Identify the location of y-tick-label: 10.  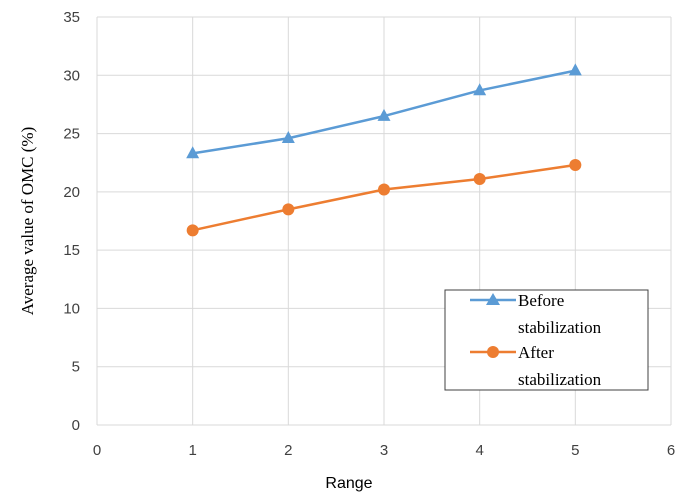
(71, 308).